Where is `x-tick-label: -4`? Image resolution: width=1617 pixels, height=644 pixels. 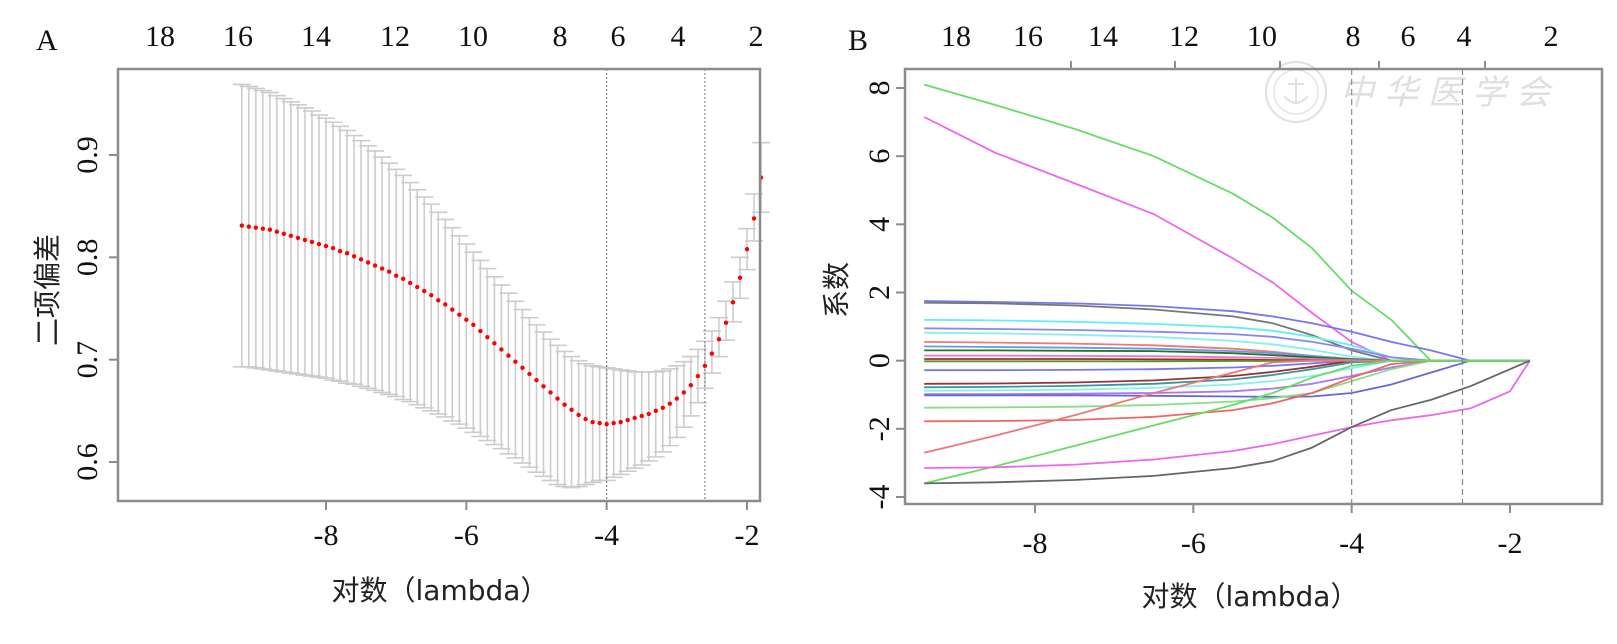 x-tick-label: -4 is located at coordinates (606, 535).